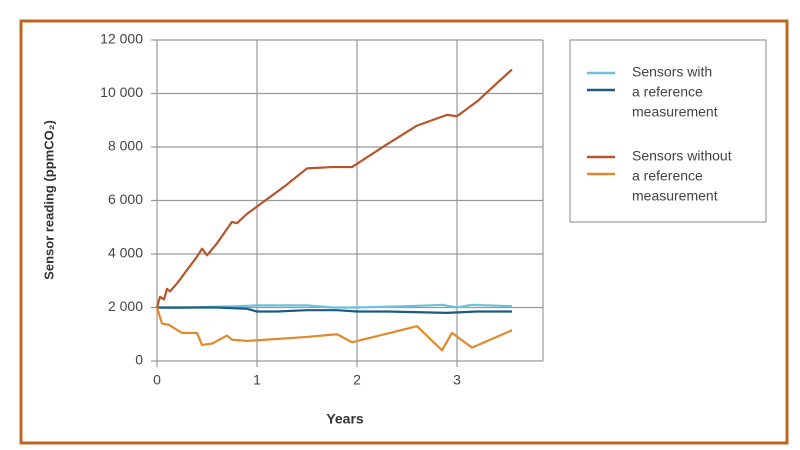  Describe the element at coordinates (125, 146) in the screenshot. I see `y-tick-label: 8 000` at that location.